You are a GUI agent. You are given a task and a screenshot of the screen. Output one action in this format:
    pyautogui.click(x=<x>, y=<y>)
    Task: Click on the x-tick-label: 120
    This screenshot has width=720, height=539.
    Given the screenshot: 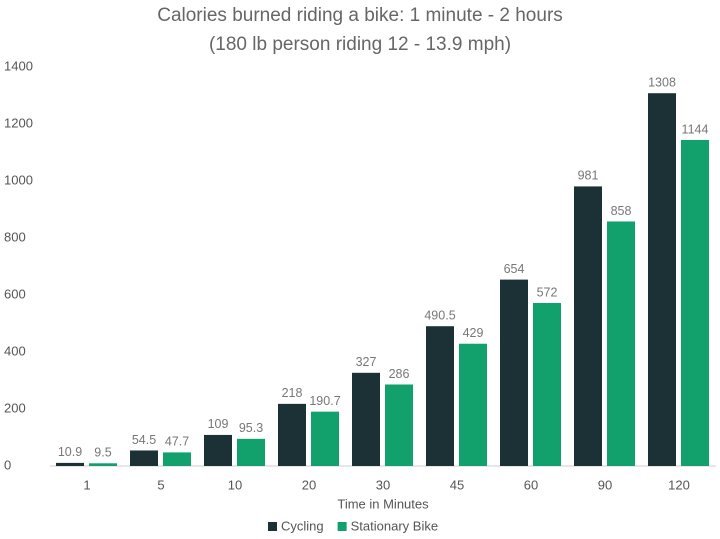 What is the action you would take?
    pyautogui.click(x=679, y=484)
    